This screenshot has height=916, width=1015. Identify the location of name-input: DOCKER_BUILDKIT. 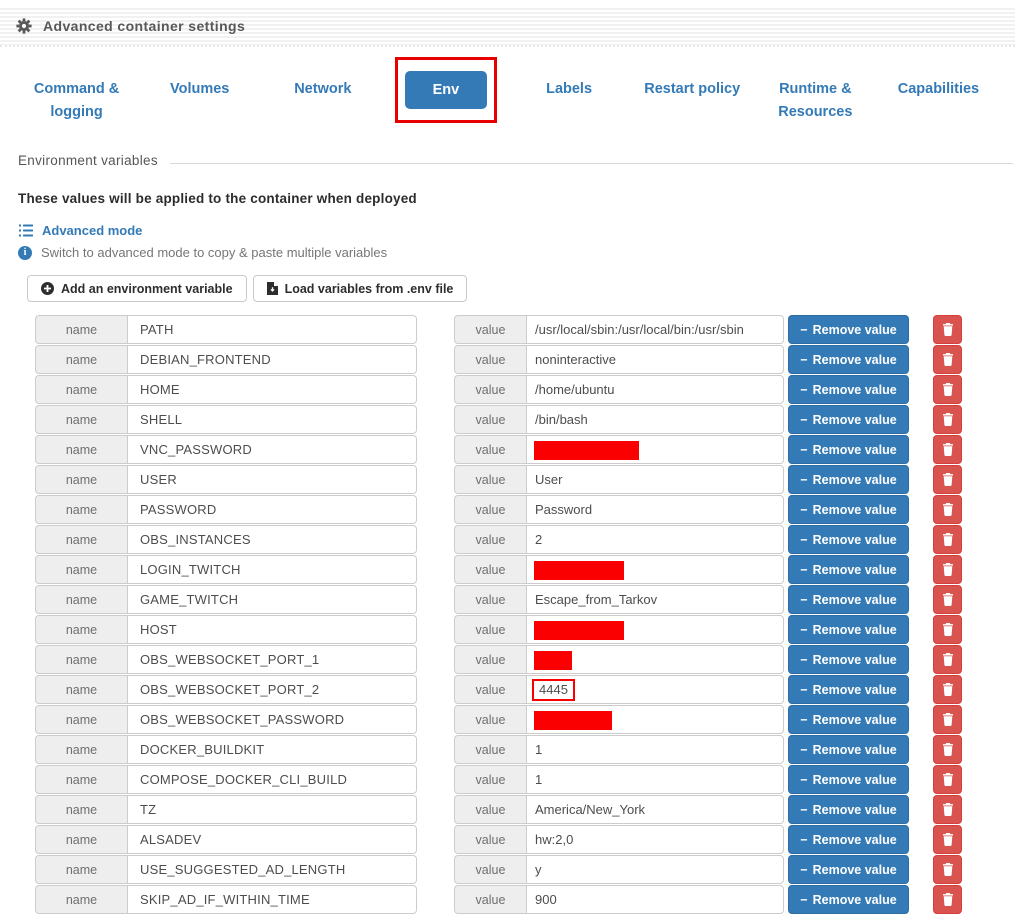
(272, 749).